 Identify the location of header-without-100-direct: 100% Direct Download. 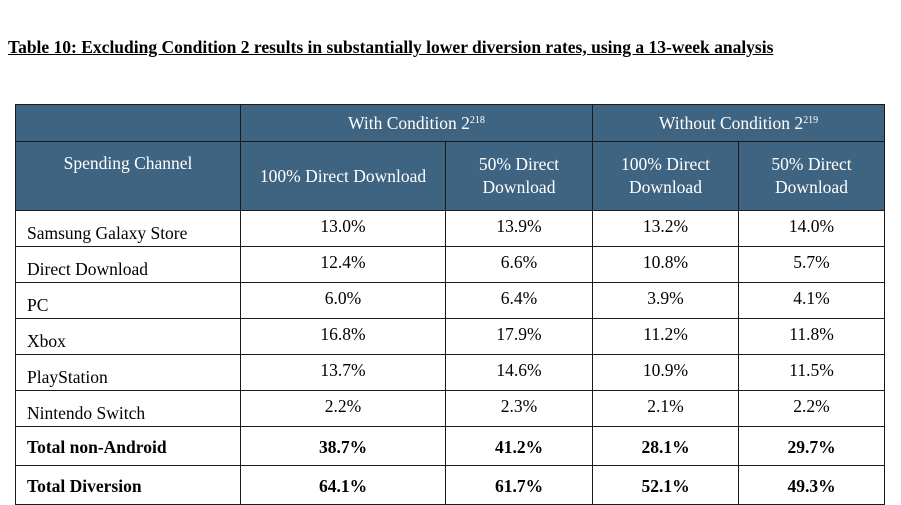
(665, 176).